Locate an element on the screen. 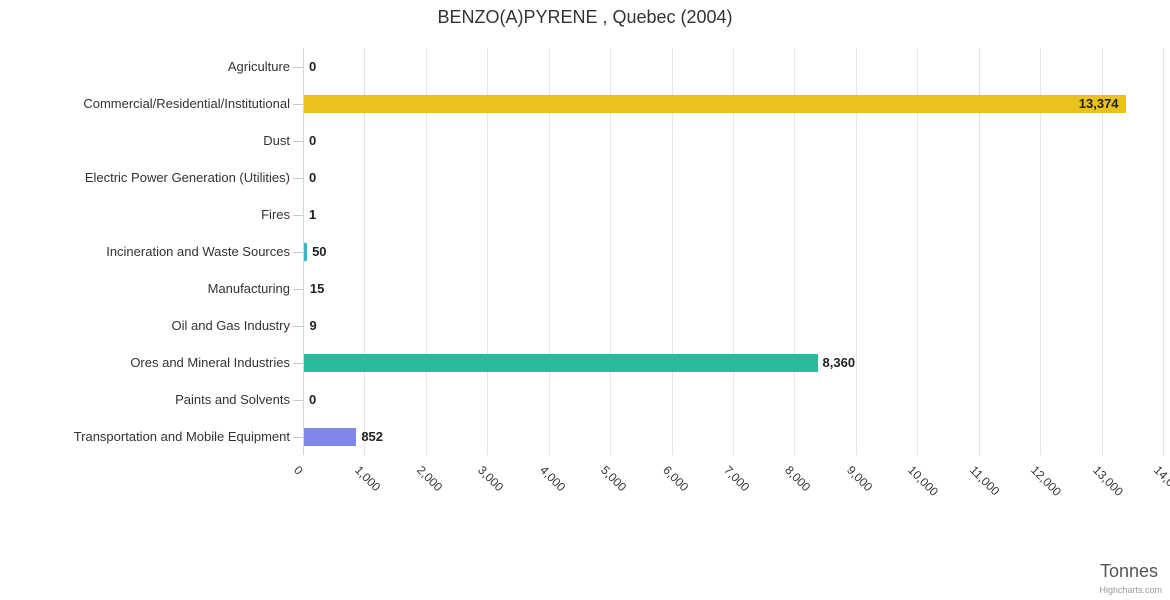 This screenshot has width=1170, height=600. x-axis-tick-label: 9,000 is located at coordinates (859, 479).